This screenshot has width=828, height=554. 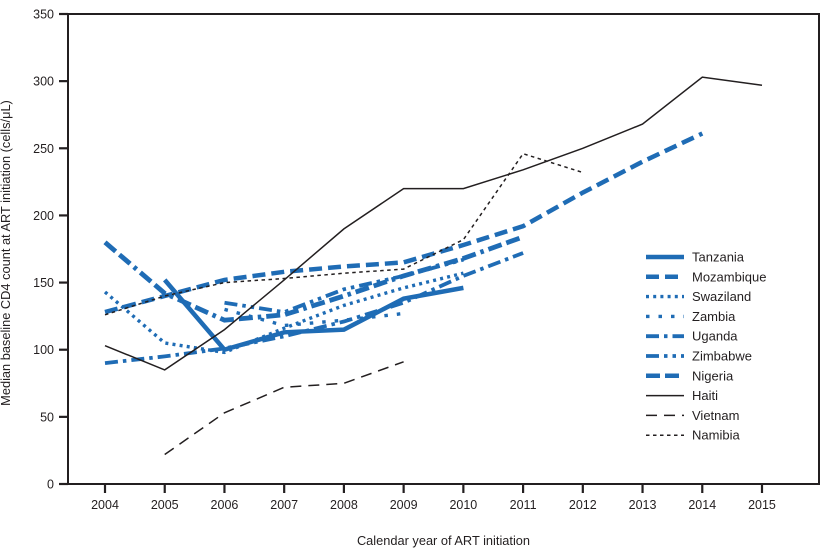 I want to click on y-tick-label-350: 350, so click(x=43, y=15).